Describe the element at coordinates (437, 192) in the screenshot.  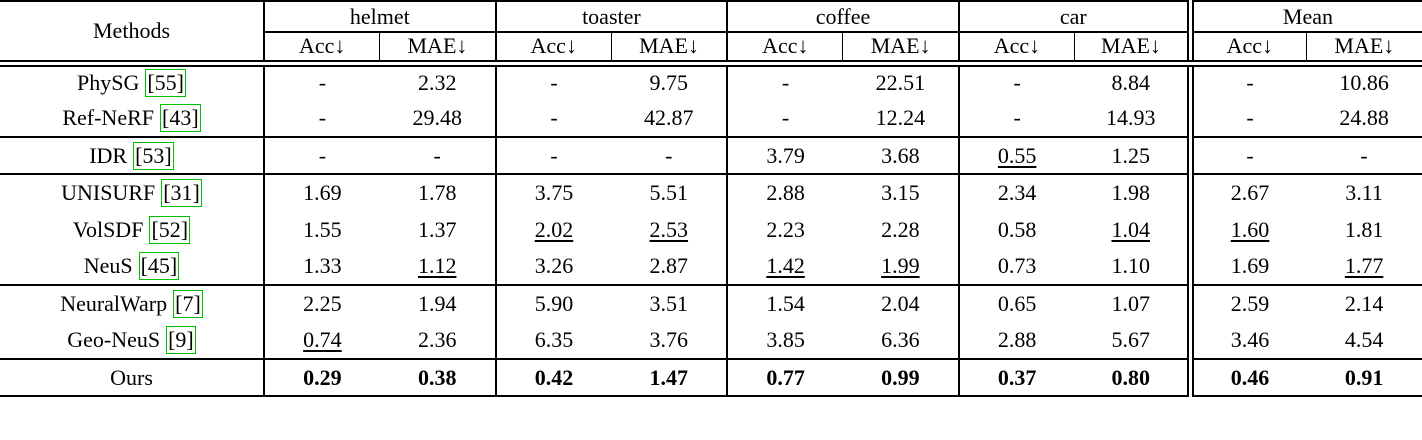
I see `value-cell: 1.78` at that location.